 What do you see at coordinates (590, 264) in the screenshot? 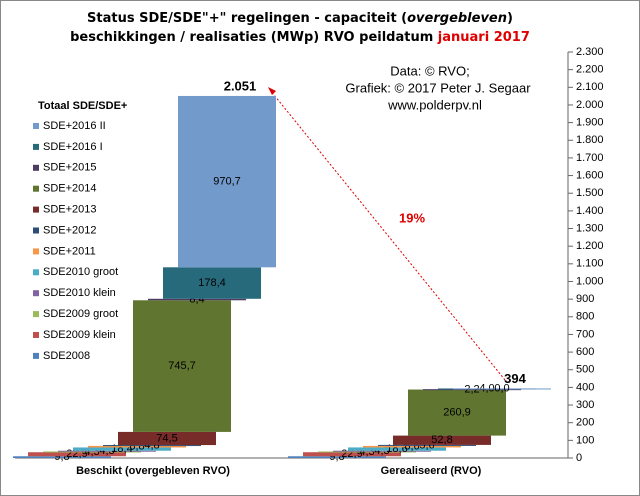
I see `y-tick-label: 1.100` at bounding box center [590, 264].